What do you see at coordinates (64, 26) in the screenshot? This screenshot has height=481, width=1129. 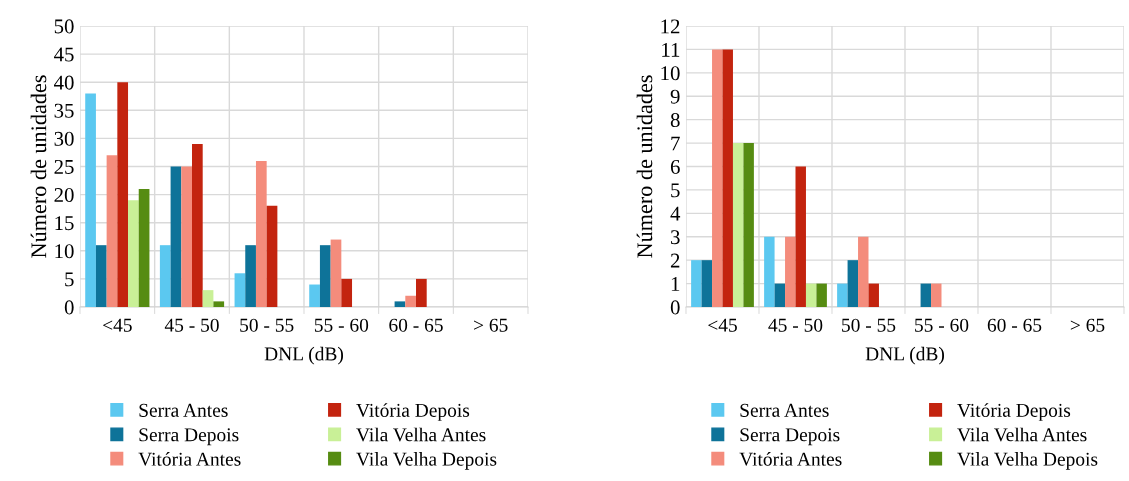 I see `y-tick-label: 50` at bounding box center [64, 26].